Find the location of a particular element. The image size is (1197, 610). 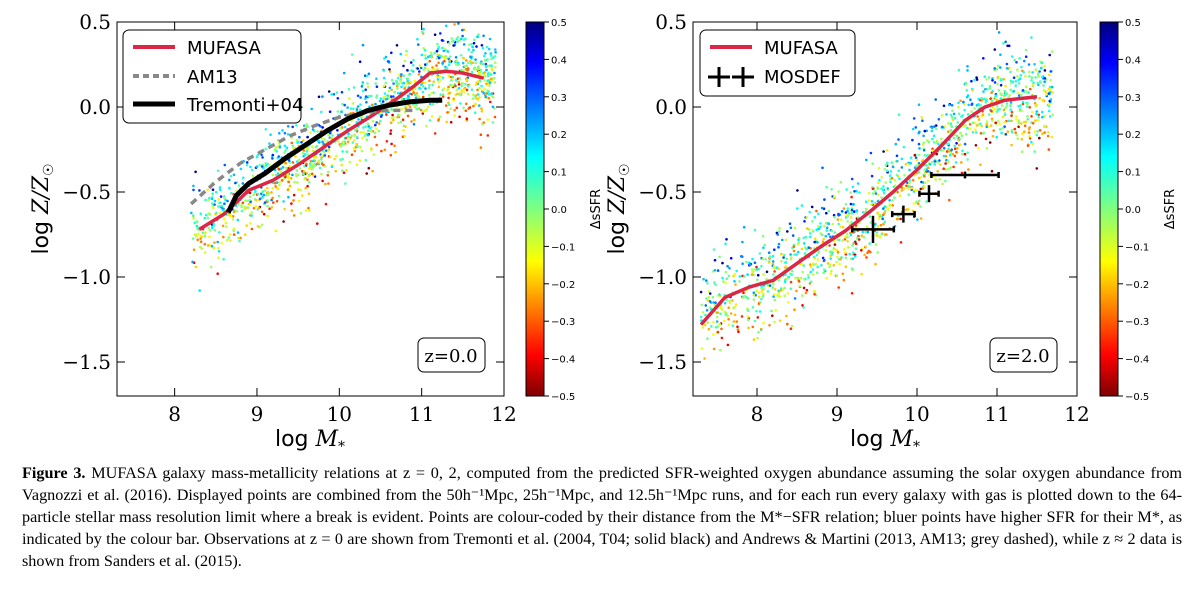

svg-text: z=0.0 is located at coordinates (450, 356).